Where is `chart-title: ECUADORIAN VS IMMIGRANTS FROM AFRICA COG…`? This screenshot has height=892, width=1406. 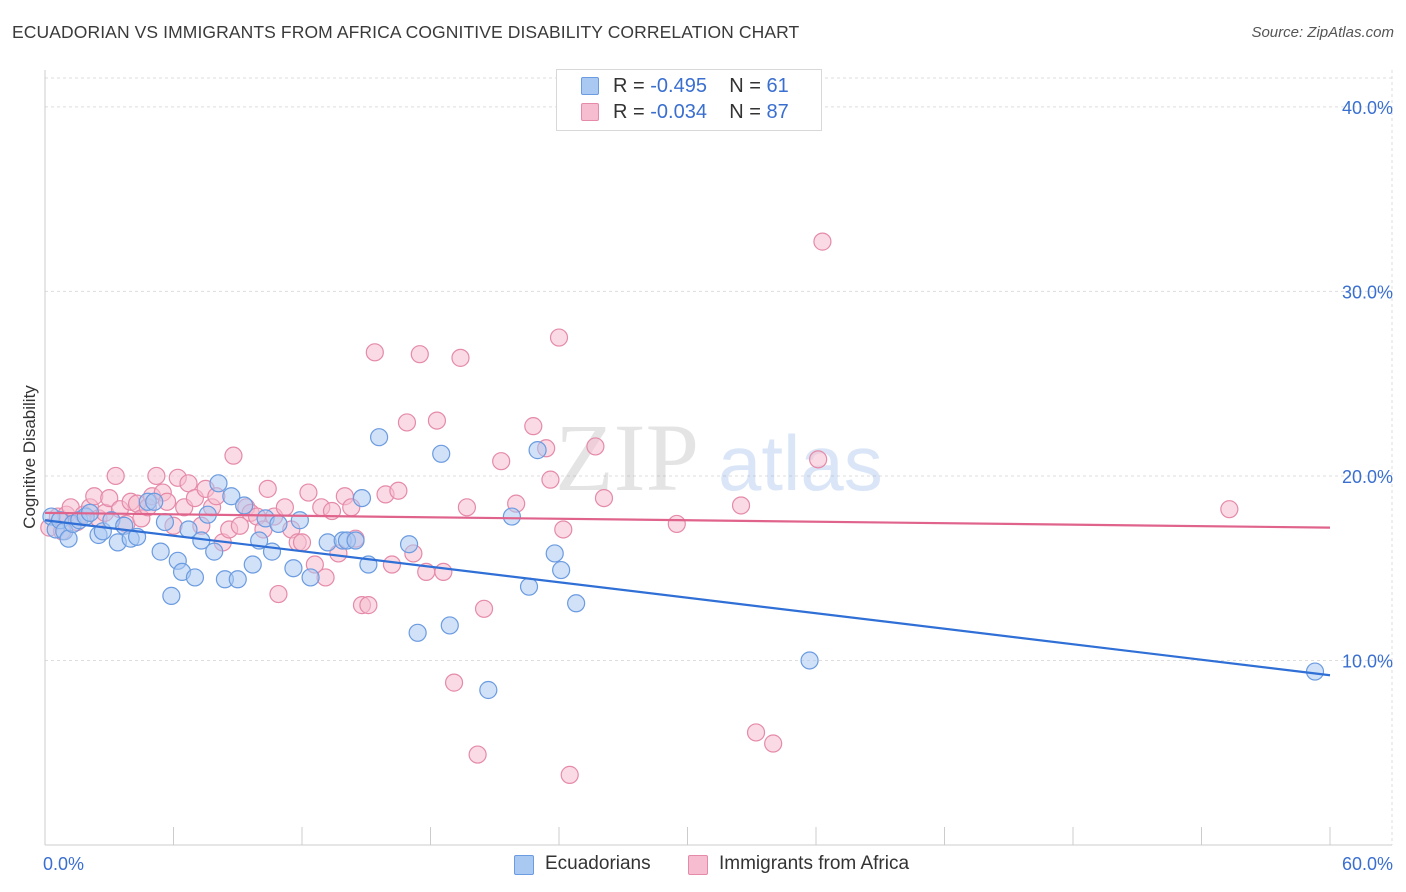 chart-title: ECUADORIAN VS IMMIGRANTS FROM AFRICA COG… is located at coordinates (406, 32).